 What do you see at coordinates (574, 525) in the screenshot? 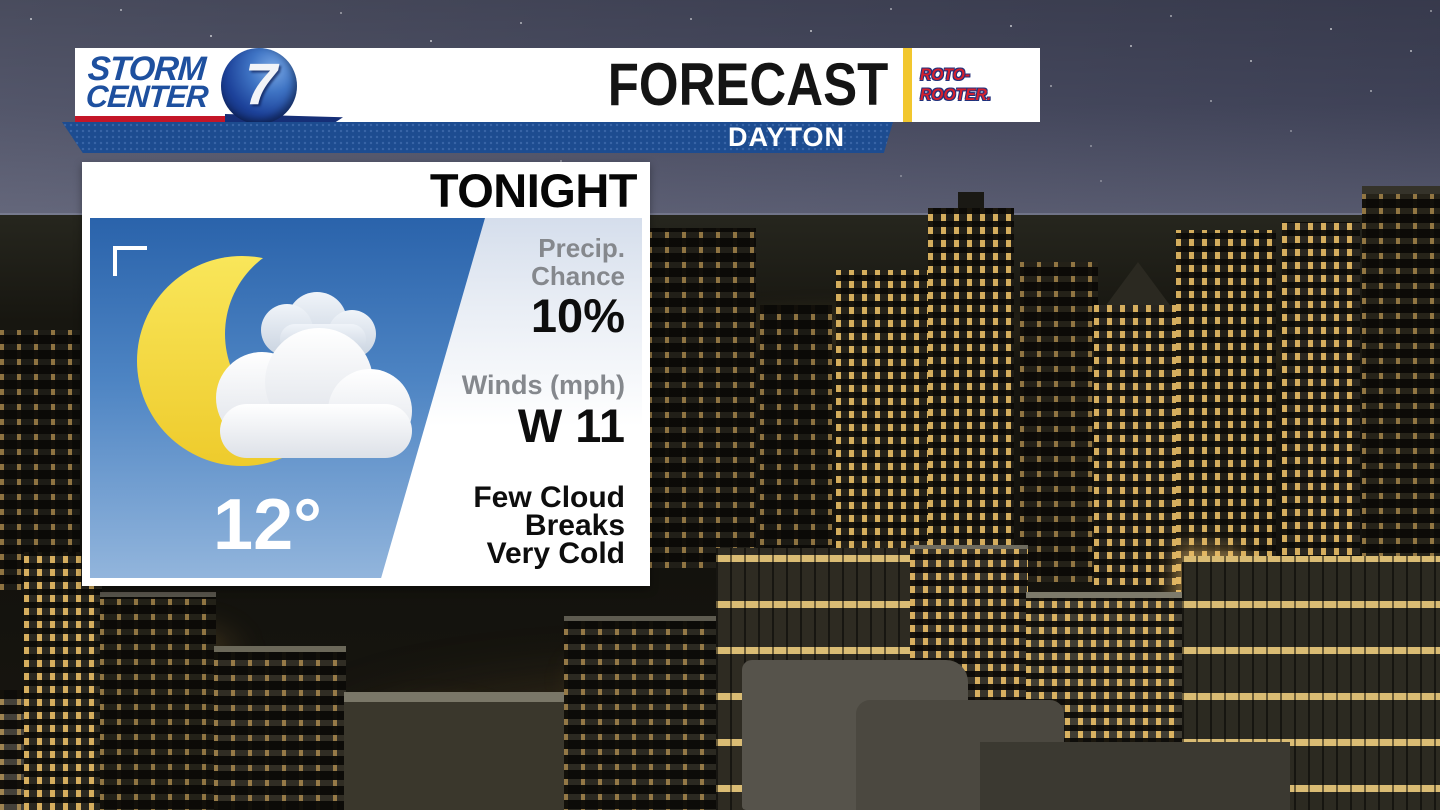
I see `condition-line: Breaks` at bounding box center [574, 525].